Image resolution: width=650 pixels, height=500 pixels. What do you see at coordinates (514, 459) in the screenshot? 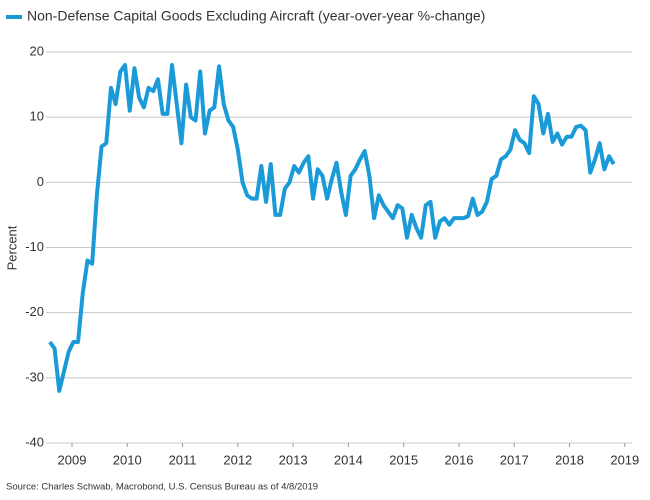
I see `x-tick-label: 2017` at bounding box center [514, 459].